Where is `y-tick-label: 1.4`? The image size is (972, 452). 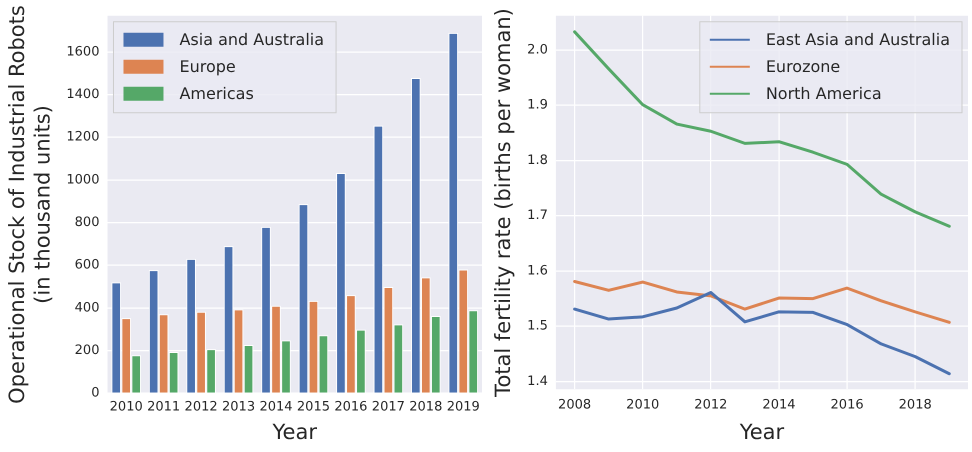
y-tick-label: 1.4 is located at coordinates (537, 381).